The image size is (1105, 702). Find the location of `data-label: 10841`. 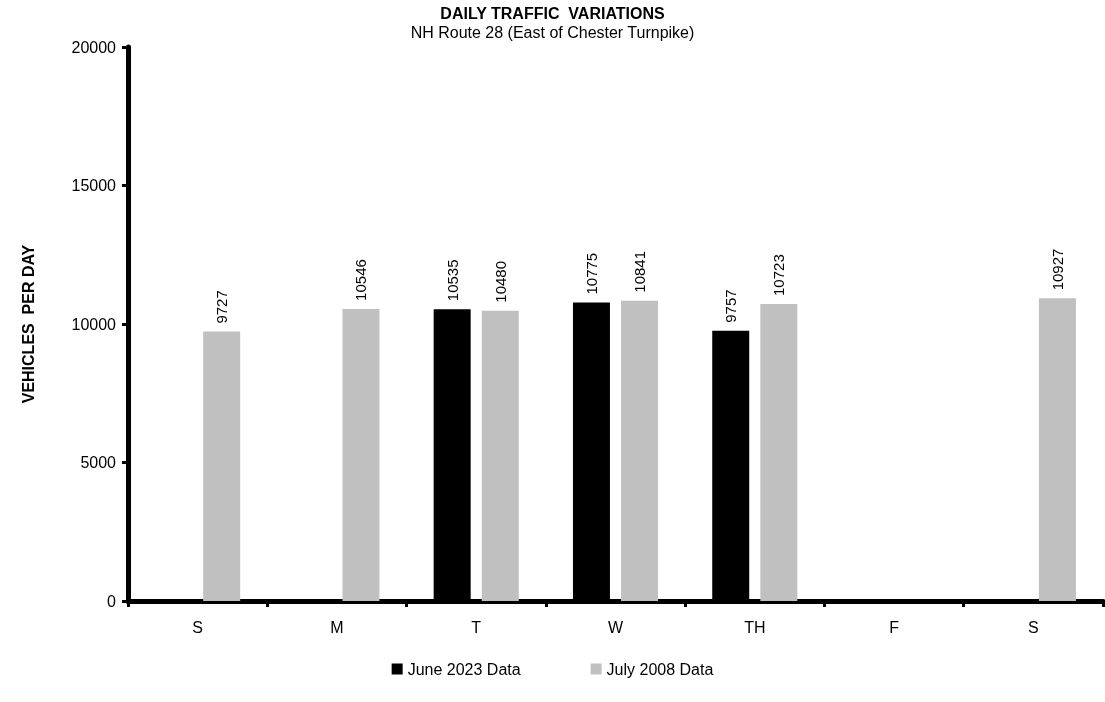

data-label: 10841 is located at coordinates (640, 271).